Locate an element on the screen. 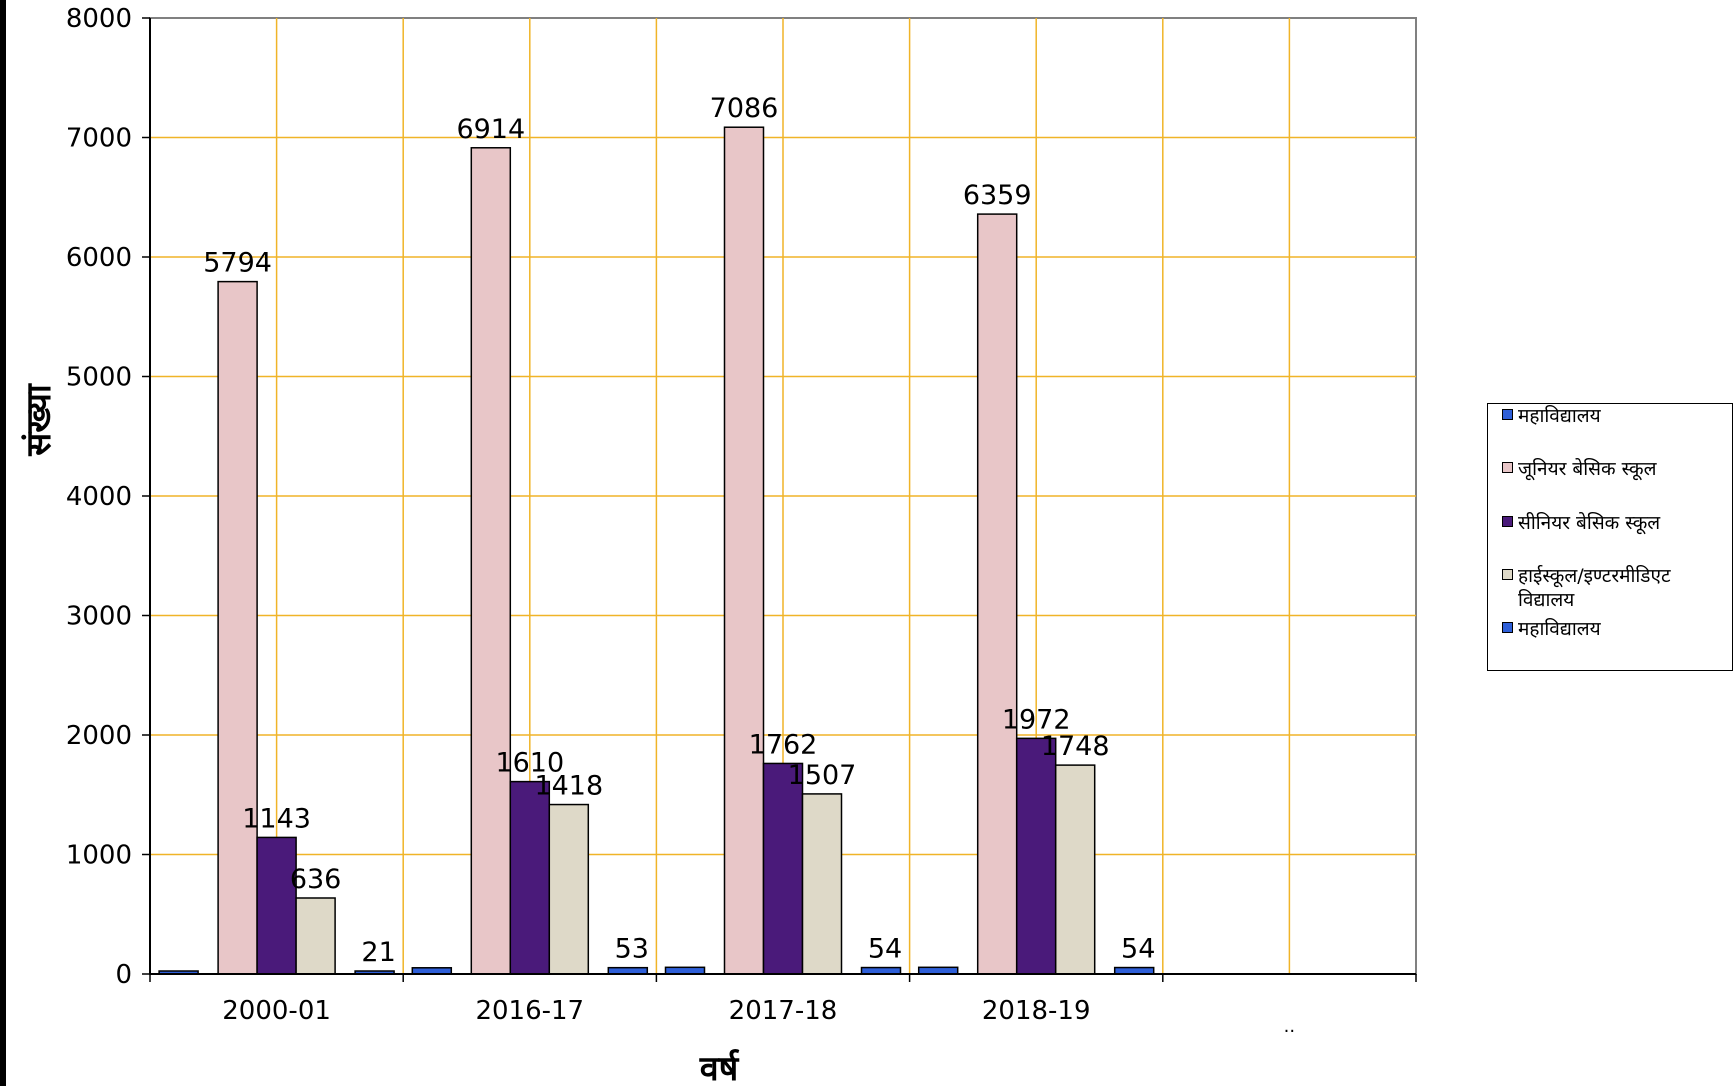 Image resolution: width=1735 pixels, height=1086 pixels. y-tick-label: 6000 is located at coordinates (99, 258).